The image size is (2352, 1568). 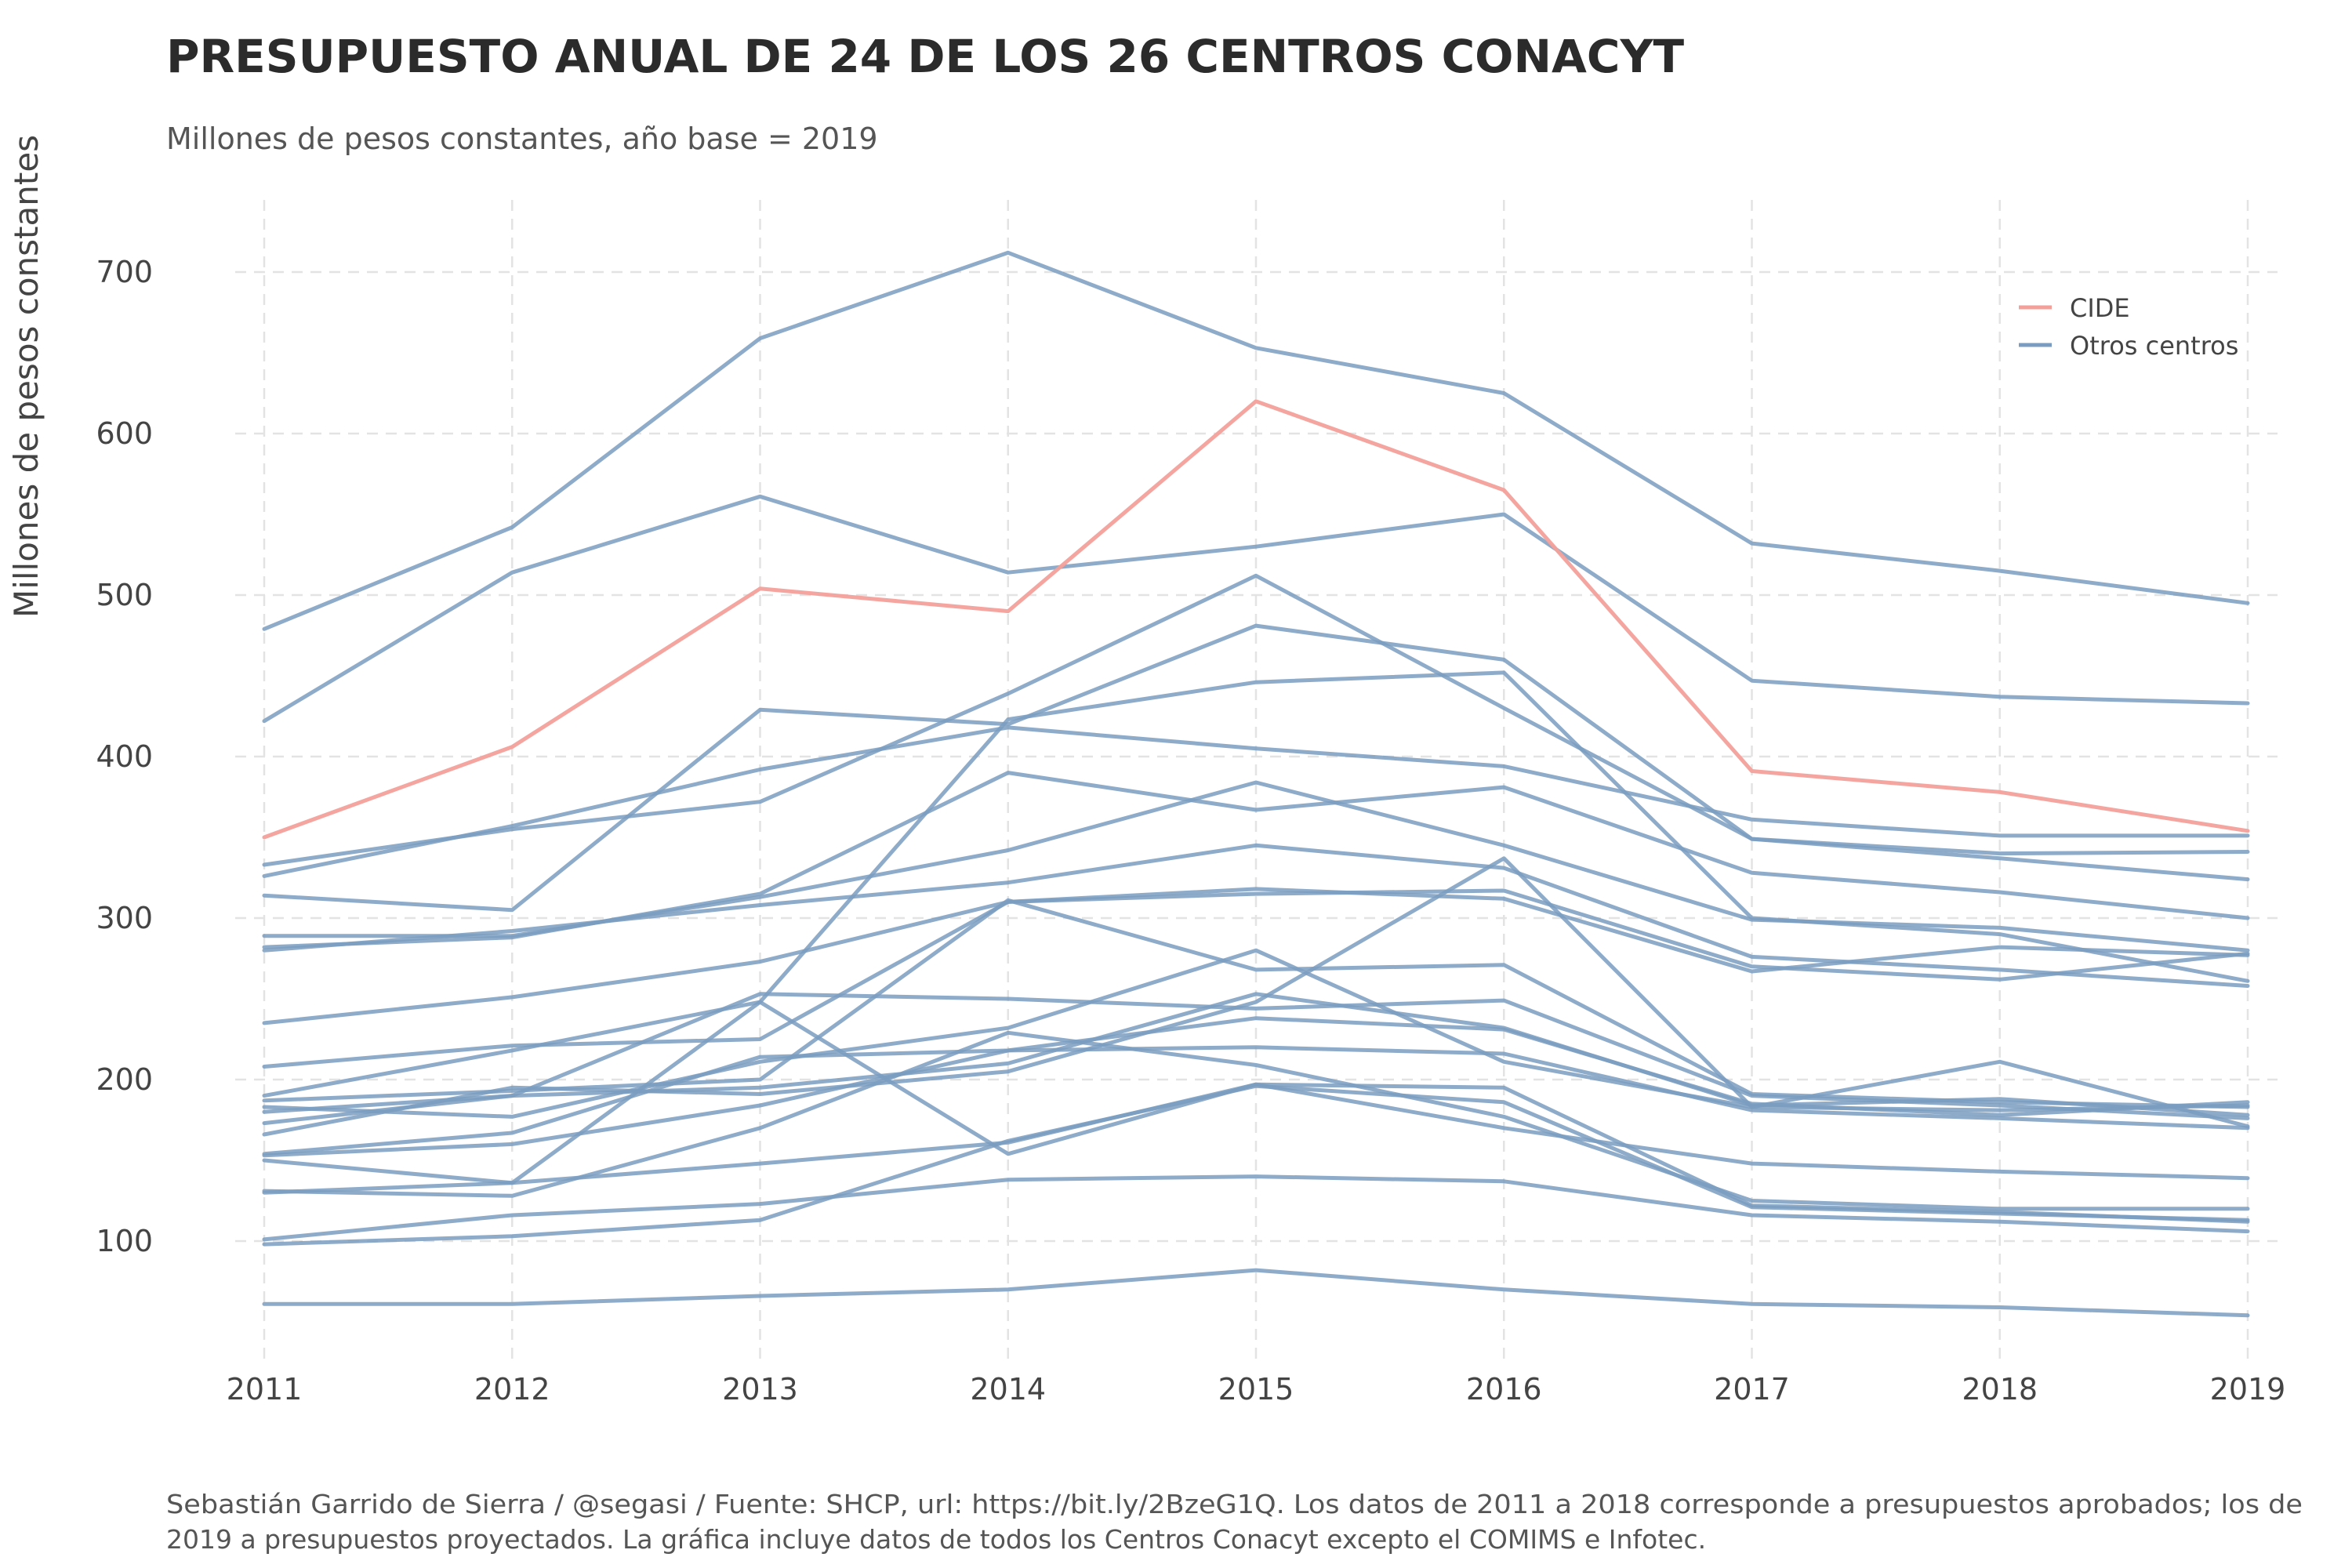 What do you see at coordinates (124, 918) in the screenshot?
I see `y-tick-label: 300` at bounding box center [124, 918].